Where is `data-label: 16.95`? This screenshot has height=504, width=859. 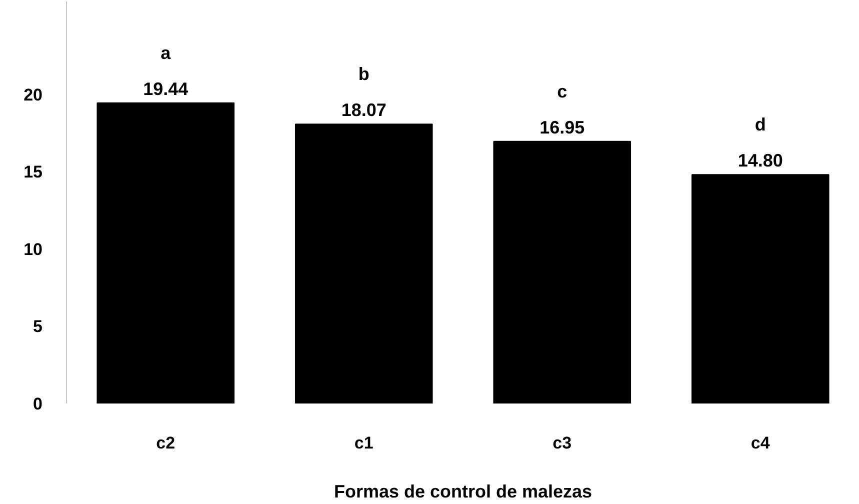
data-label: 16.95 is located at coordinates (562, 127).